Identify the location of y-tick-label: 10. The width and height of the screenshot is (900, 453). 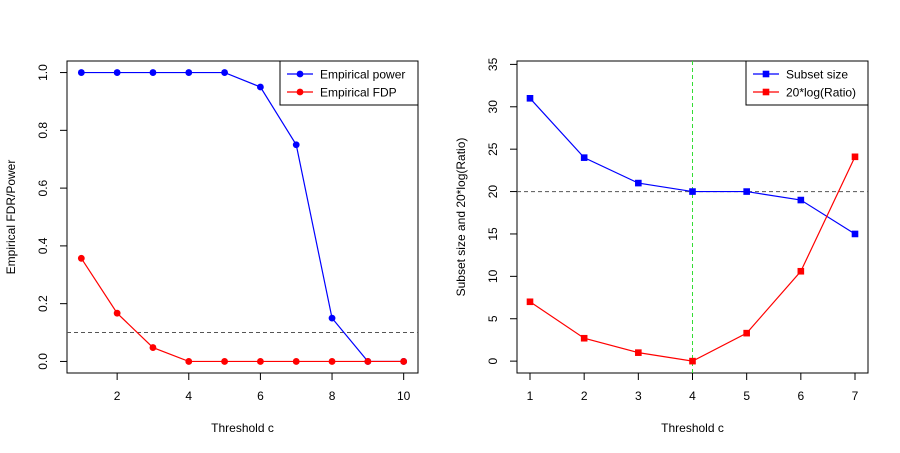
(493, 276).